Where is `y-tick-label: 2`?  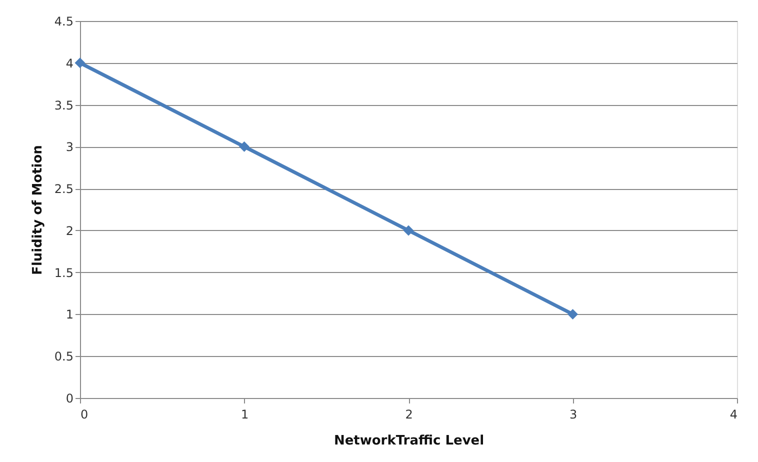
y-tick-label: 2 is located at coordinates (70, 231).